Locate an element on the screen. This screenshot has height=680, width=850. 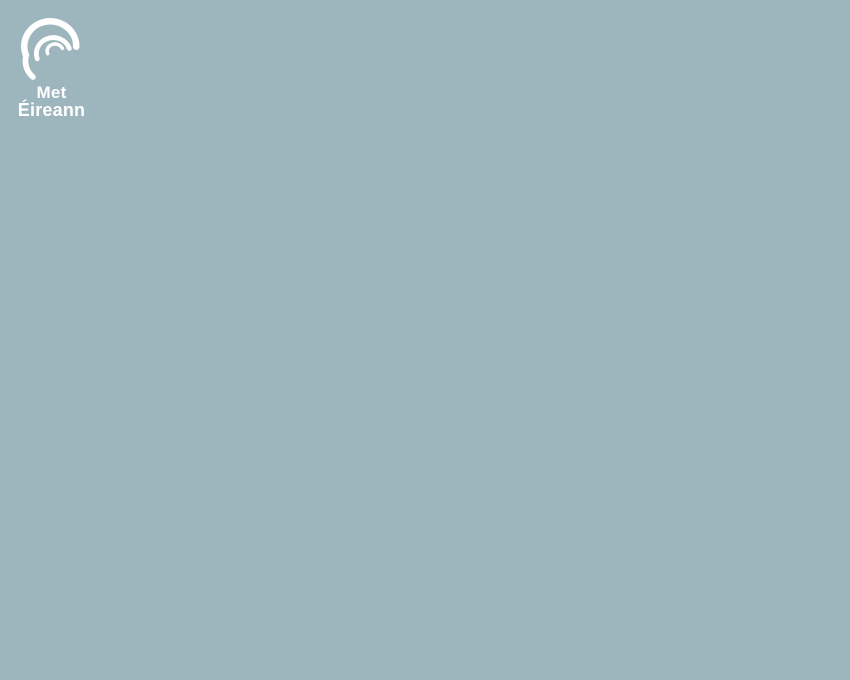
met-eireann-logo: Met Éireann is located at coordinates (51, 62).